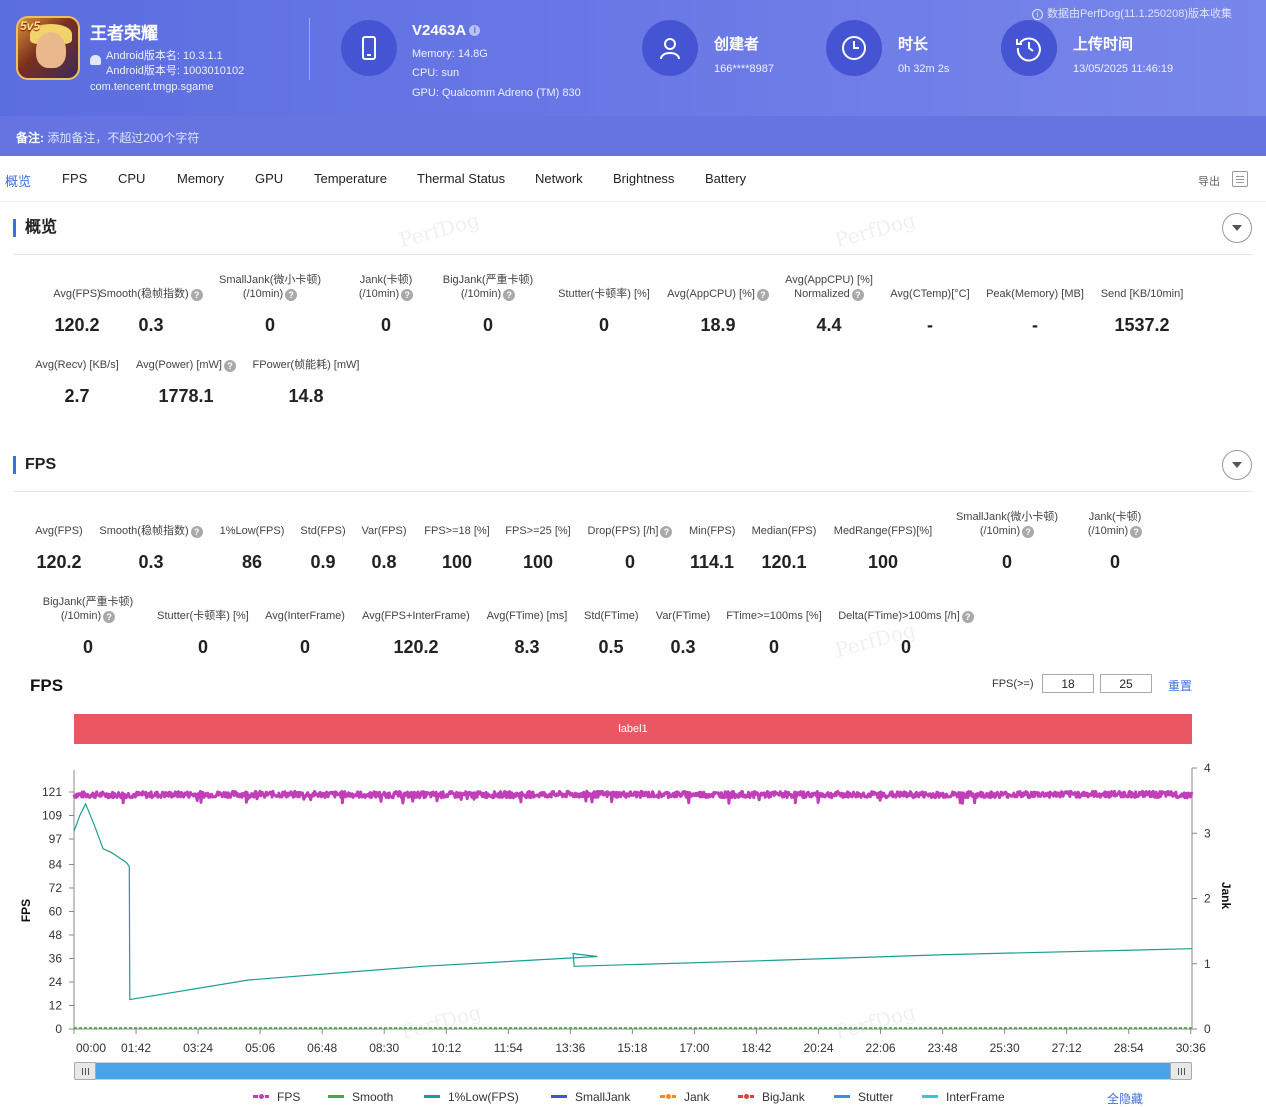 The height and width of the screenshot is (1107, 1266). Describe the element at coordinates (151, 548) in the screenshot. I see `fps-metric: Smooth(稳帧指数)? 0.3` at that location.